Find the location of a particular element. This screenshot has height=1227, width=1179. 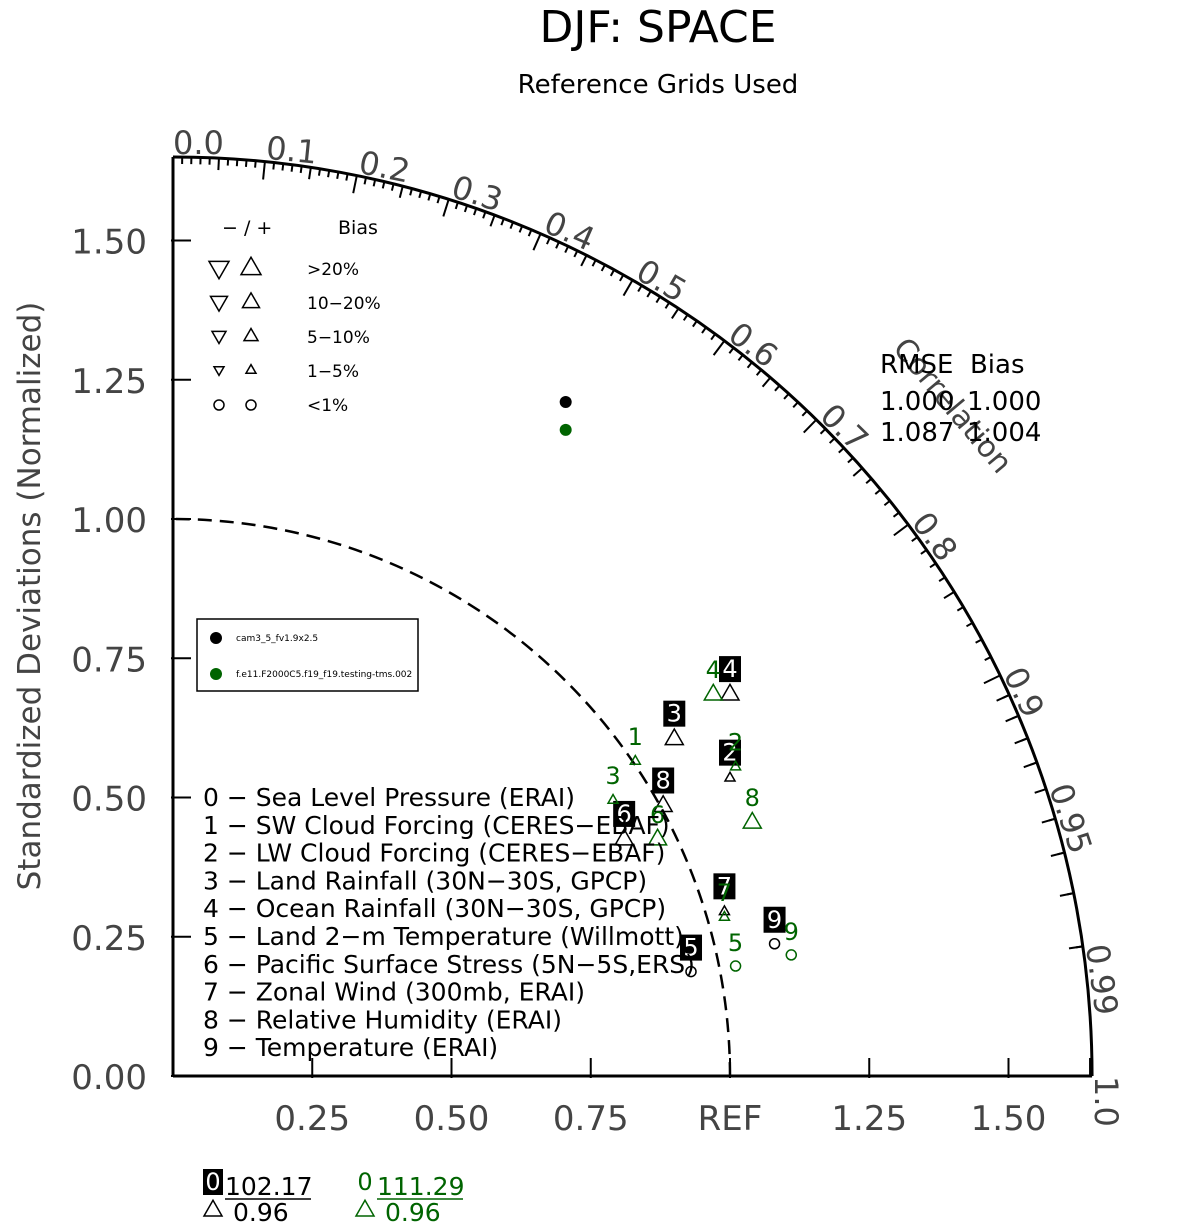

y-tick-label: 1.00 is located at coordinates (109, 521).